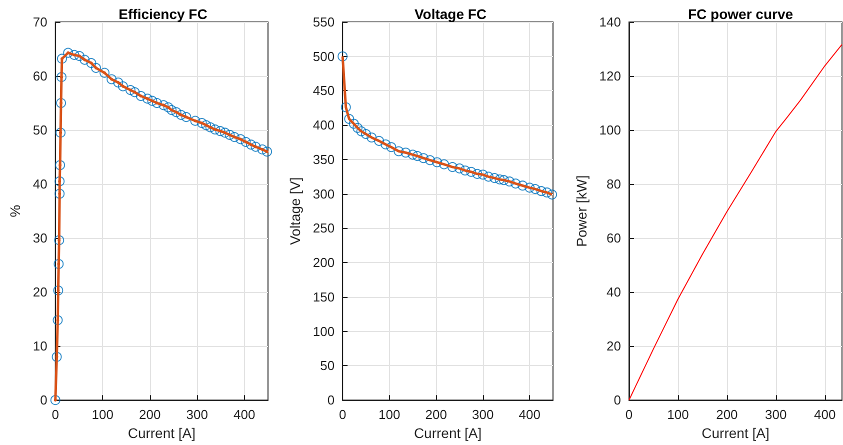  Describe the element at coordinates (323, 56) in the screenshot. I see `y-tick-label: 500` at that location.